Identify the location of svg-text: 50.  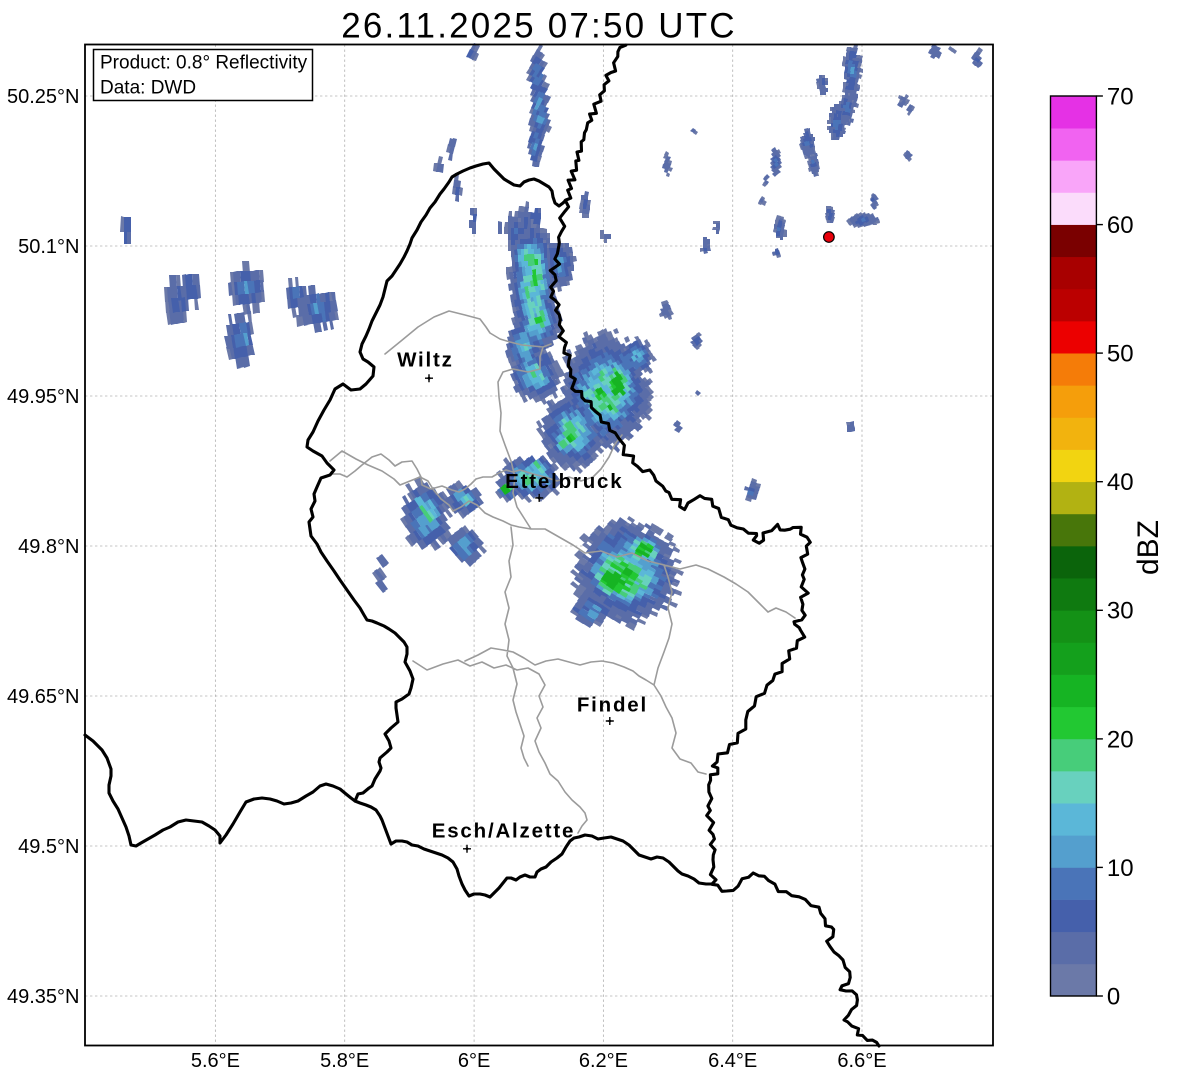
(1120, 354).